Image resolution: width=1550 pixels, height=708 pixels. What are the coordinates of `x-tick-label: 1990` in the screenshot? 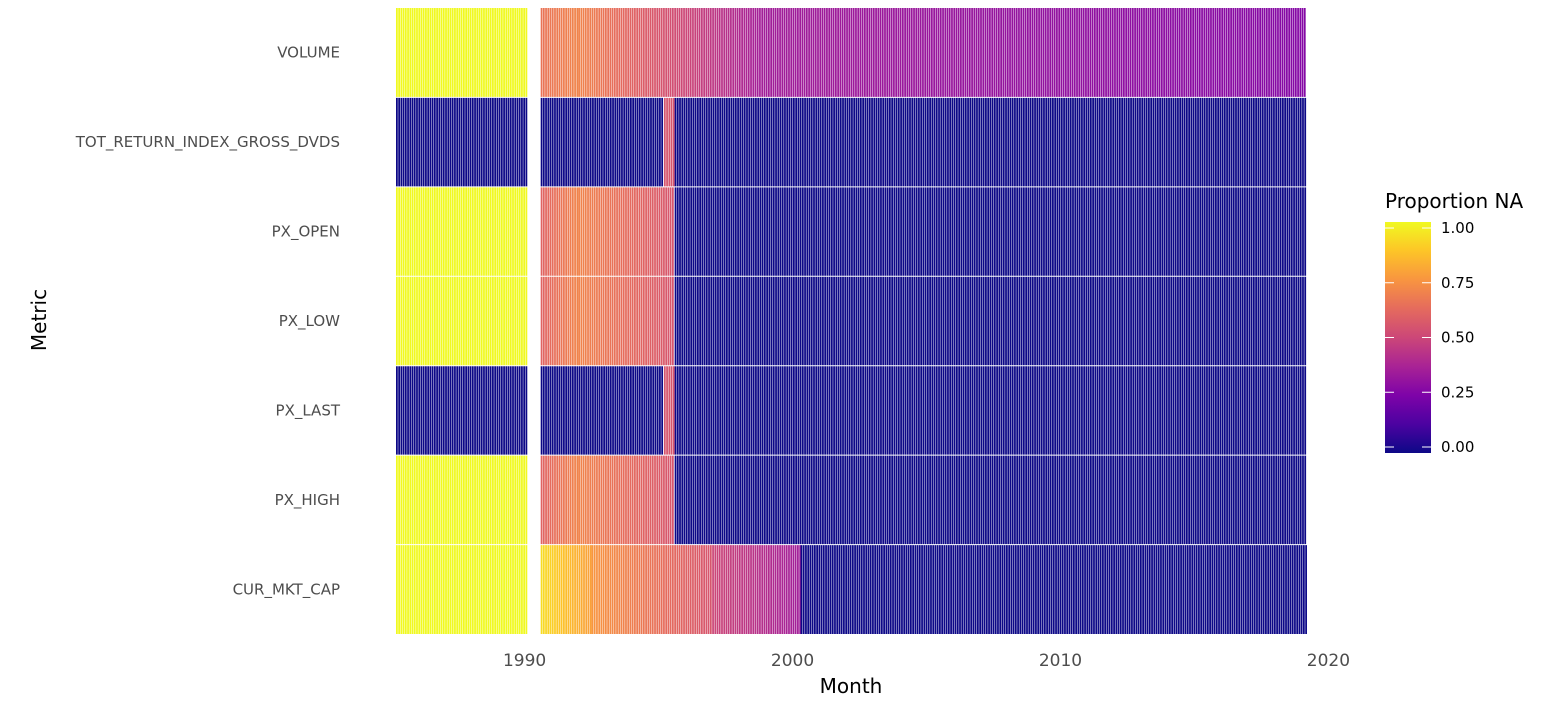 It's located at (524, 661).